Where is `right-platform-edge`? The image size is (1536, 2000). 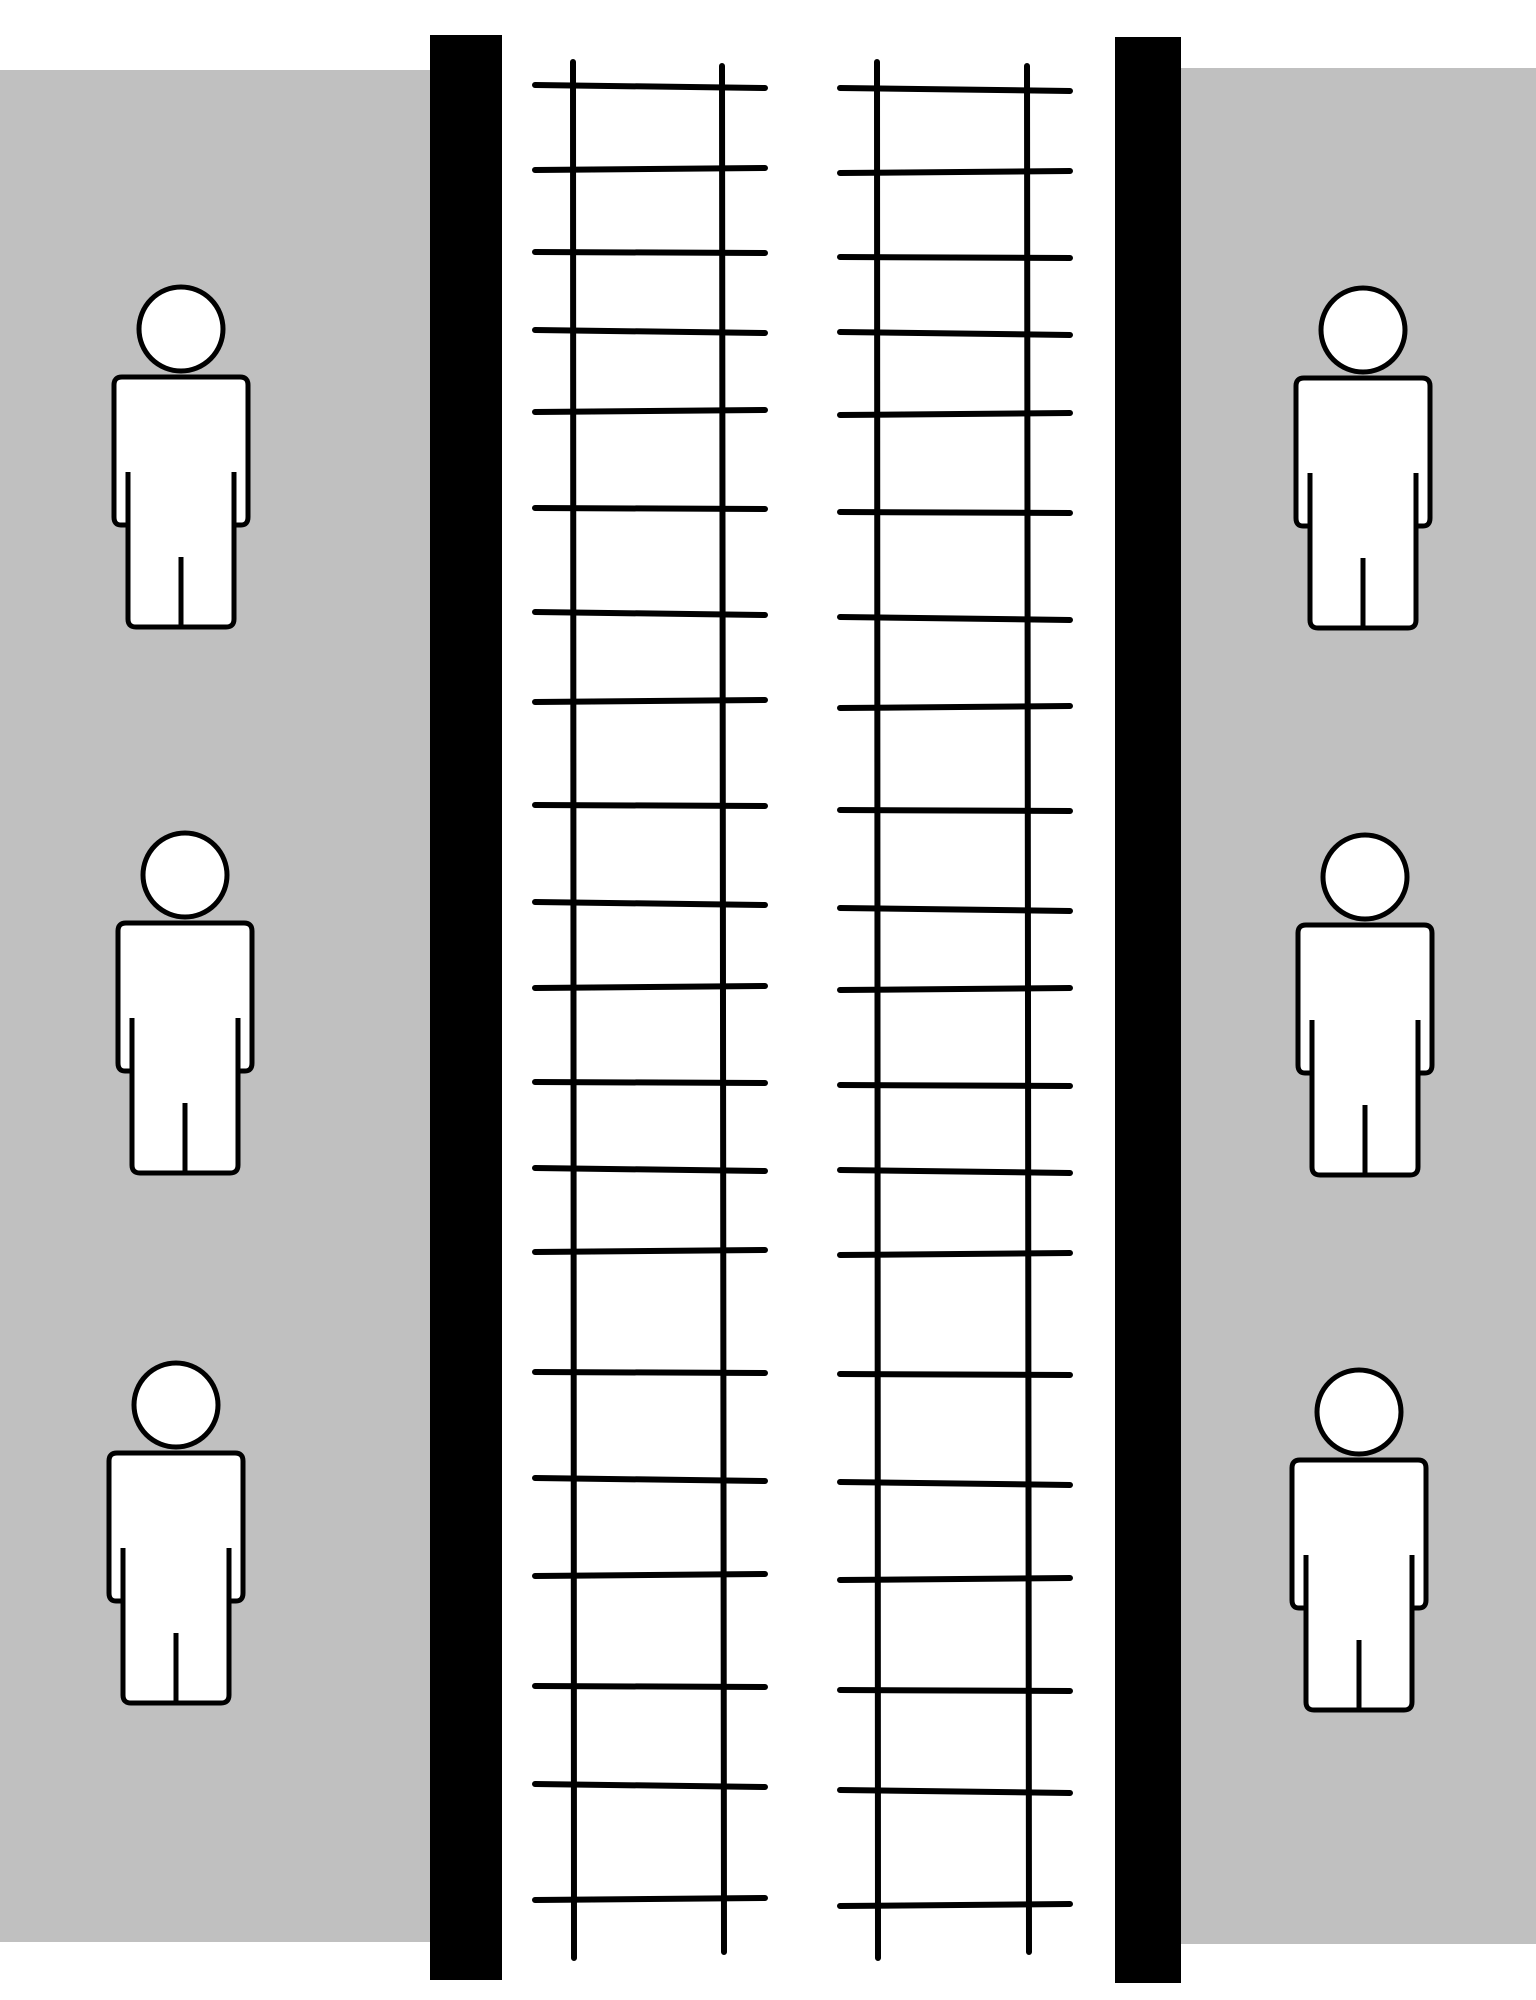 right-platform-edge is located at coordinates (1148, 1010).